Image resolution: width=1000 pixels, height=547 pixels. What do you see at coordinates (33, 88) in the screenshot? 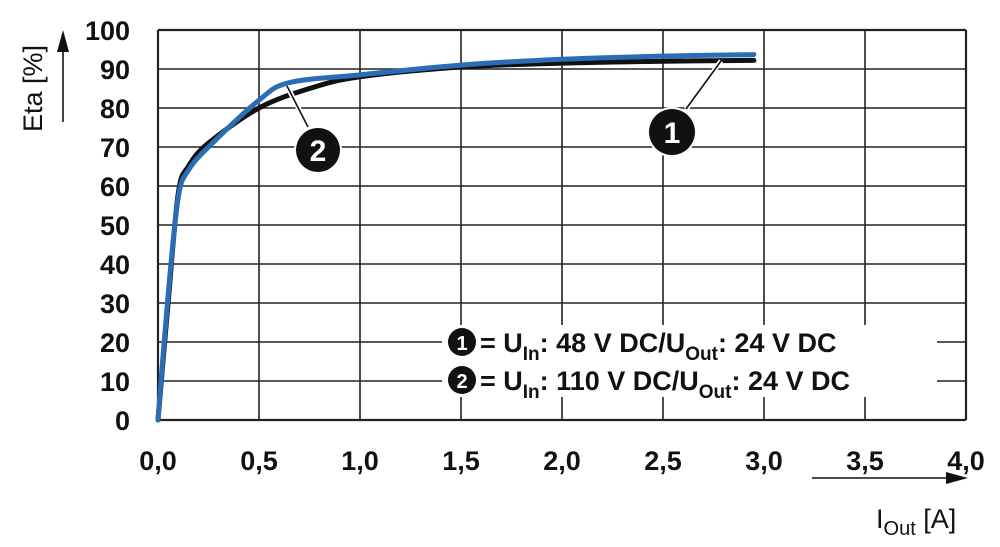
I see `y-axis-title: Eta [%]` at bounding box center [33, 88].